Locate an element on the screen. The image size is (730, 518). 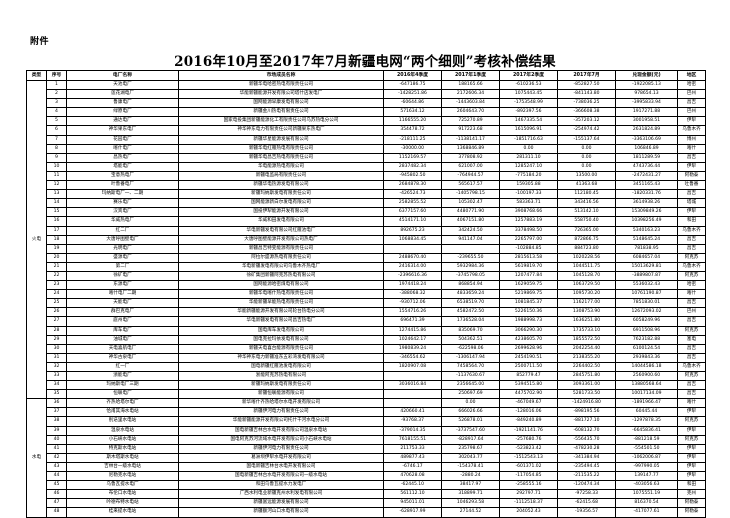
row-index: 37 is located at coordinates (56, 412).